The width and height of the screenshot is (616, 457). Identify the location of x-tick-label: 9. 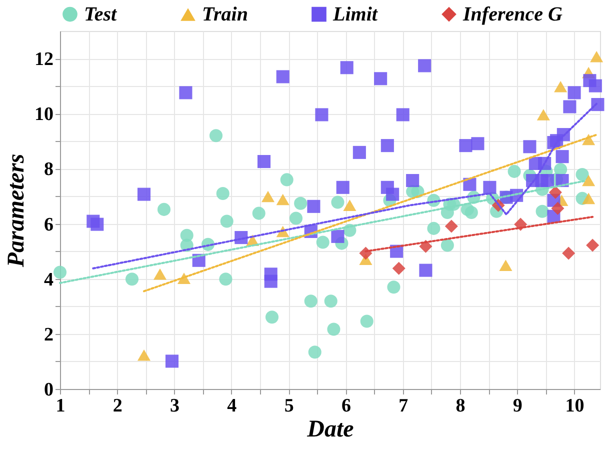
(517, 406).